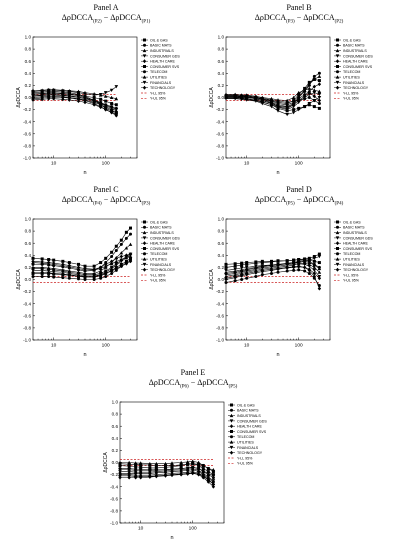 The image size is (403, 550). What do you see at coordinates (171, 538) in the screenshot?
I see `x-axis-label: n` at bounding box center [171, 538].